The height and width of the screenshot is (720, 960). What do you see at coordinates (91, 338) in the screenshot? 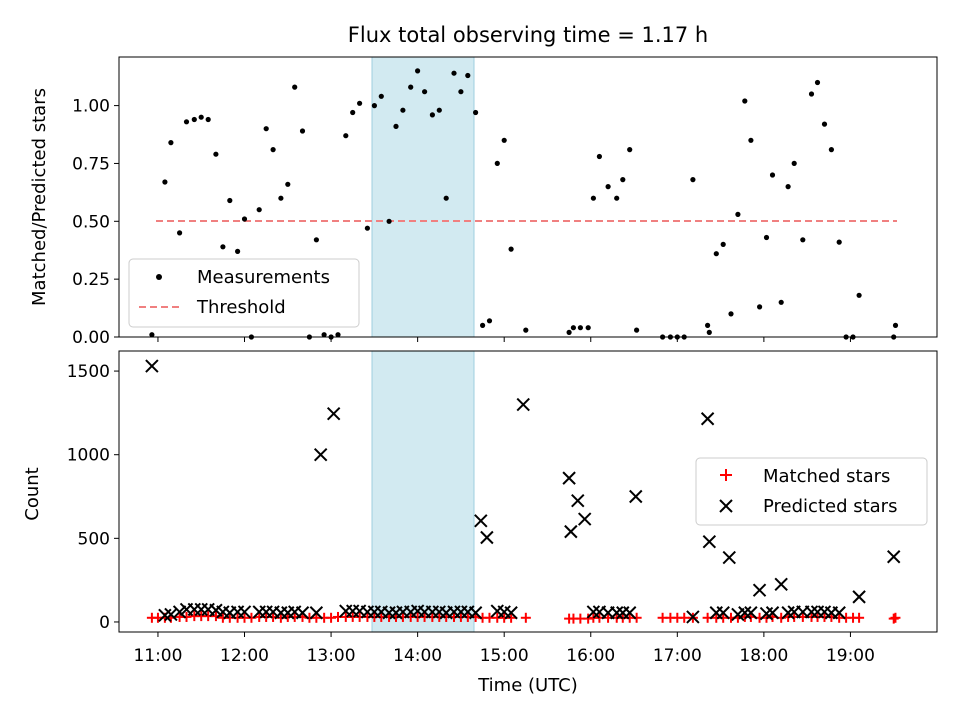
I see `top-y-tick-label: 0.00` at bounding box center [91, 338].